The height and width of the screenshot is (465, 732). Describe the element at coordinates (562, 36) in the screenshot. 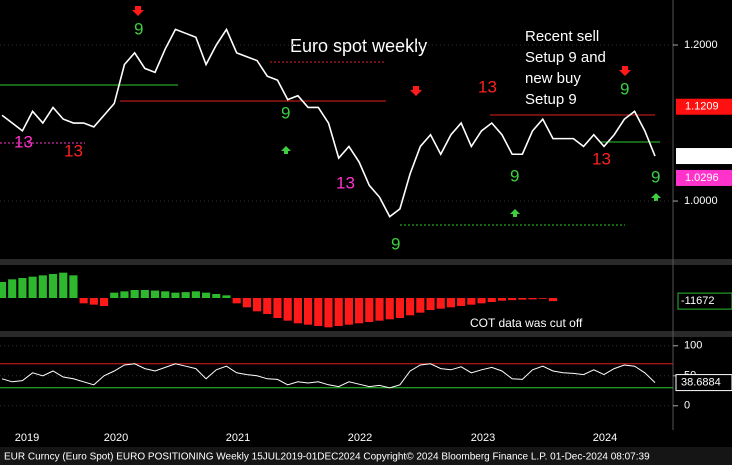

I see `annotation: Recent sell` at that location.